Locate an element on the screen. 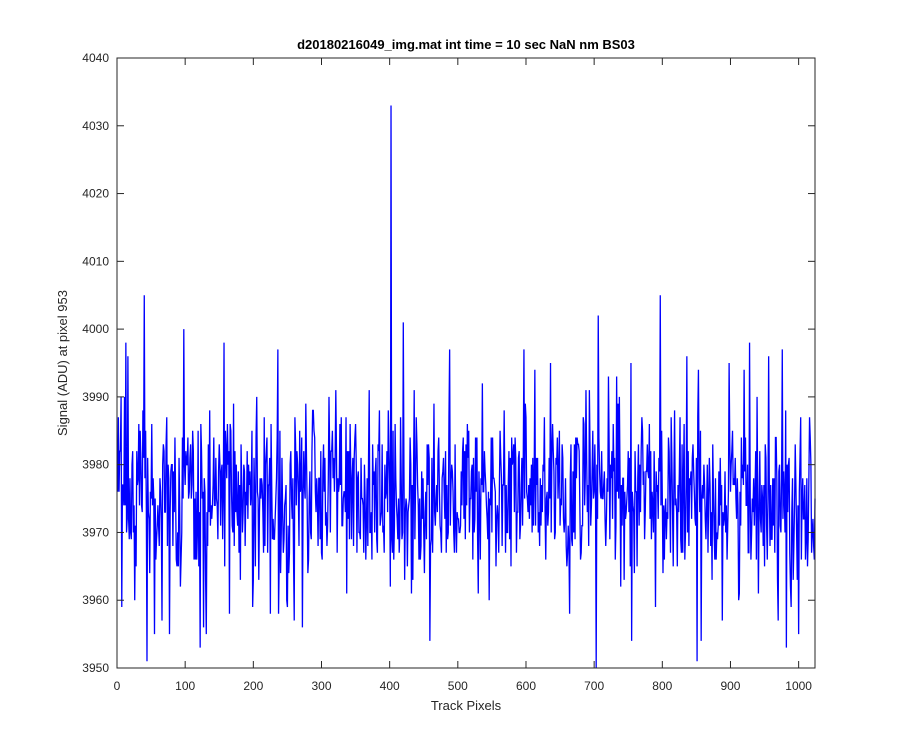 This screenshot has height=750, width=900. x-tick-label: 600 is located at coordinates (526, 686).